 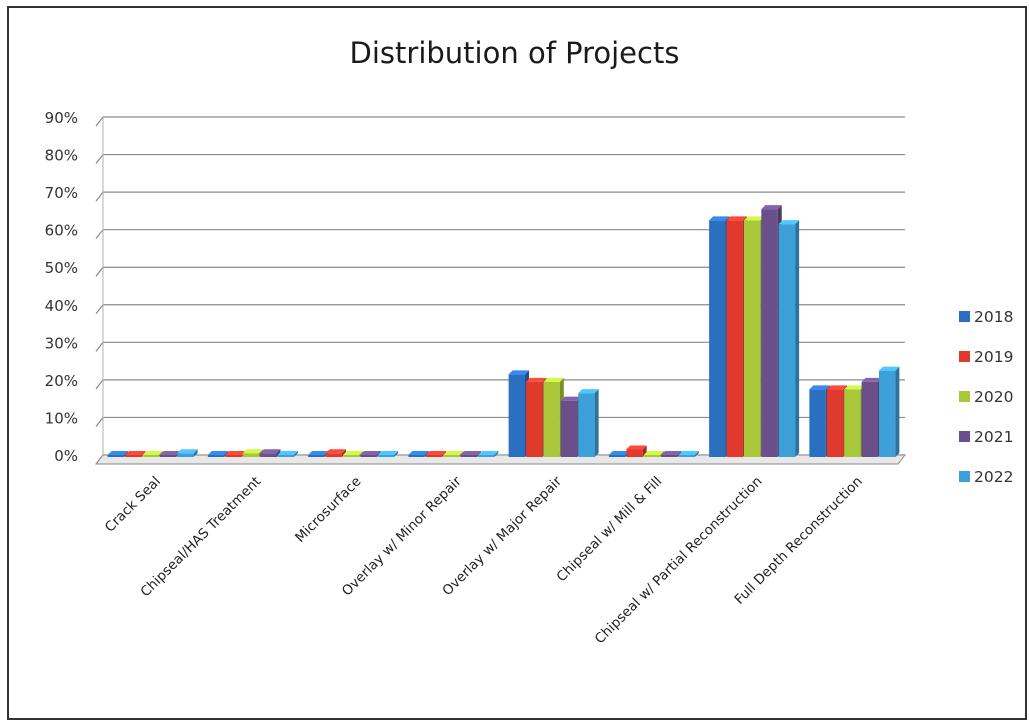 What do you see at coordinates (201, 537) in the screenshot?
I see `category-label: Chipseal/HAS Treatment` at bounding box center [201, 537].